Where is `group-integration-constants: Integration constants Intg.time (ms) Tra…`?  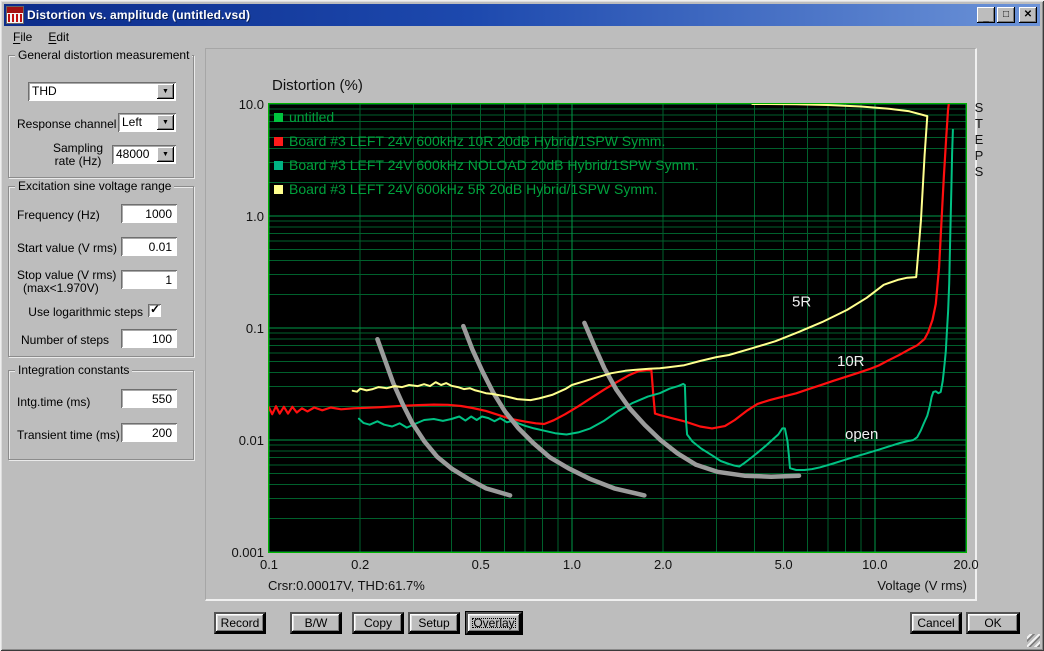
group-integration-constants: Integration constants Intg.time (ms) Tra… is located at coordinates (101, 411).